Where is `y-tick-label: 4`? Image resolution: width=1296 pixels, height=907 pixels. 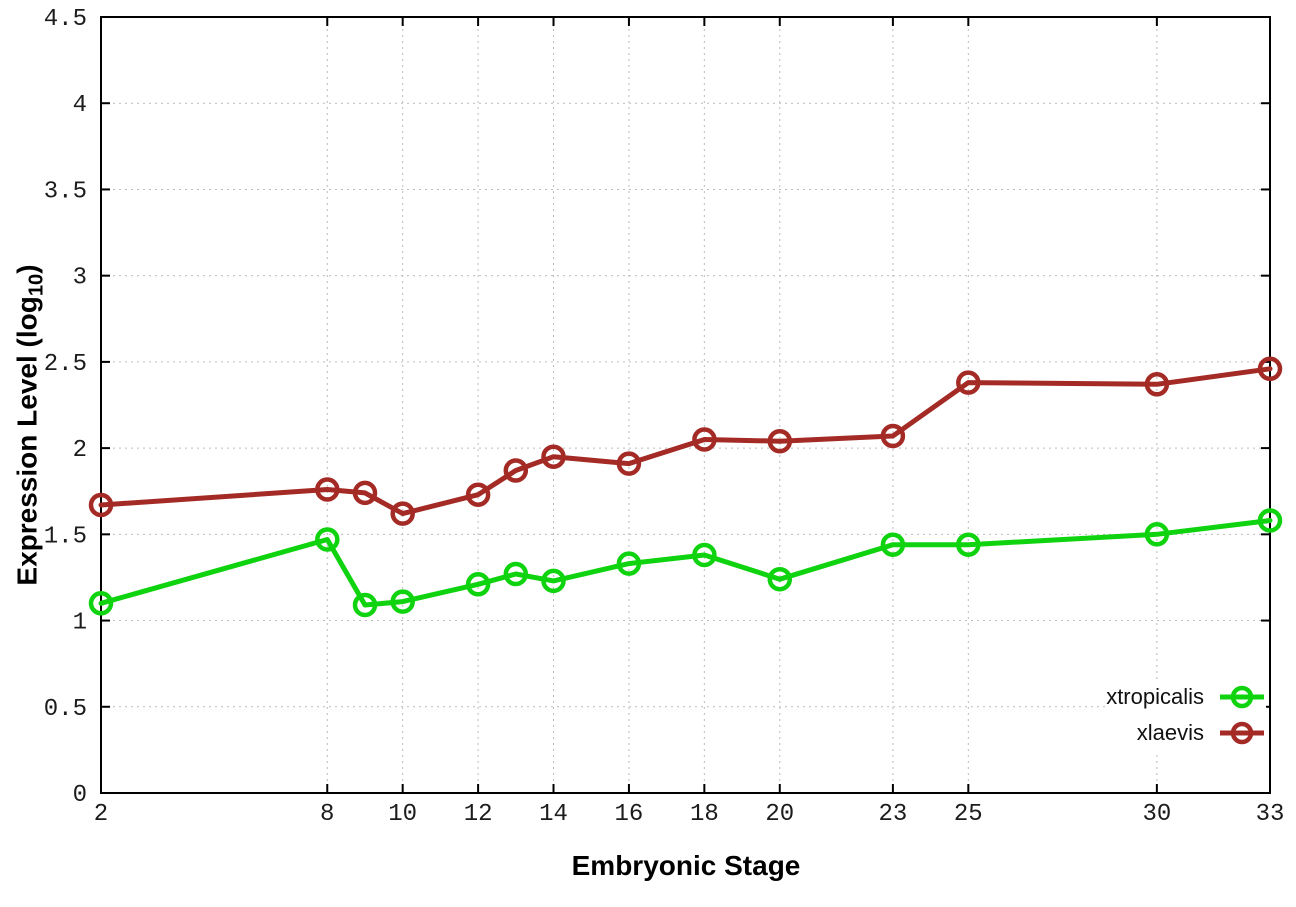 y-tick-label: 4 is located at coordinates (80, 105).